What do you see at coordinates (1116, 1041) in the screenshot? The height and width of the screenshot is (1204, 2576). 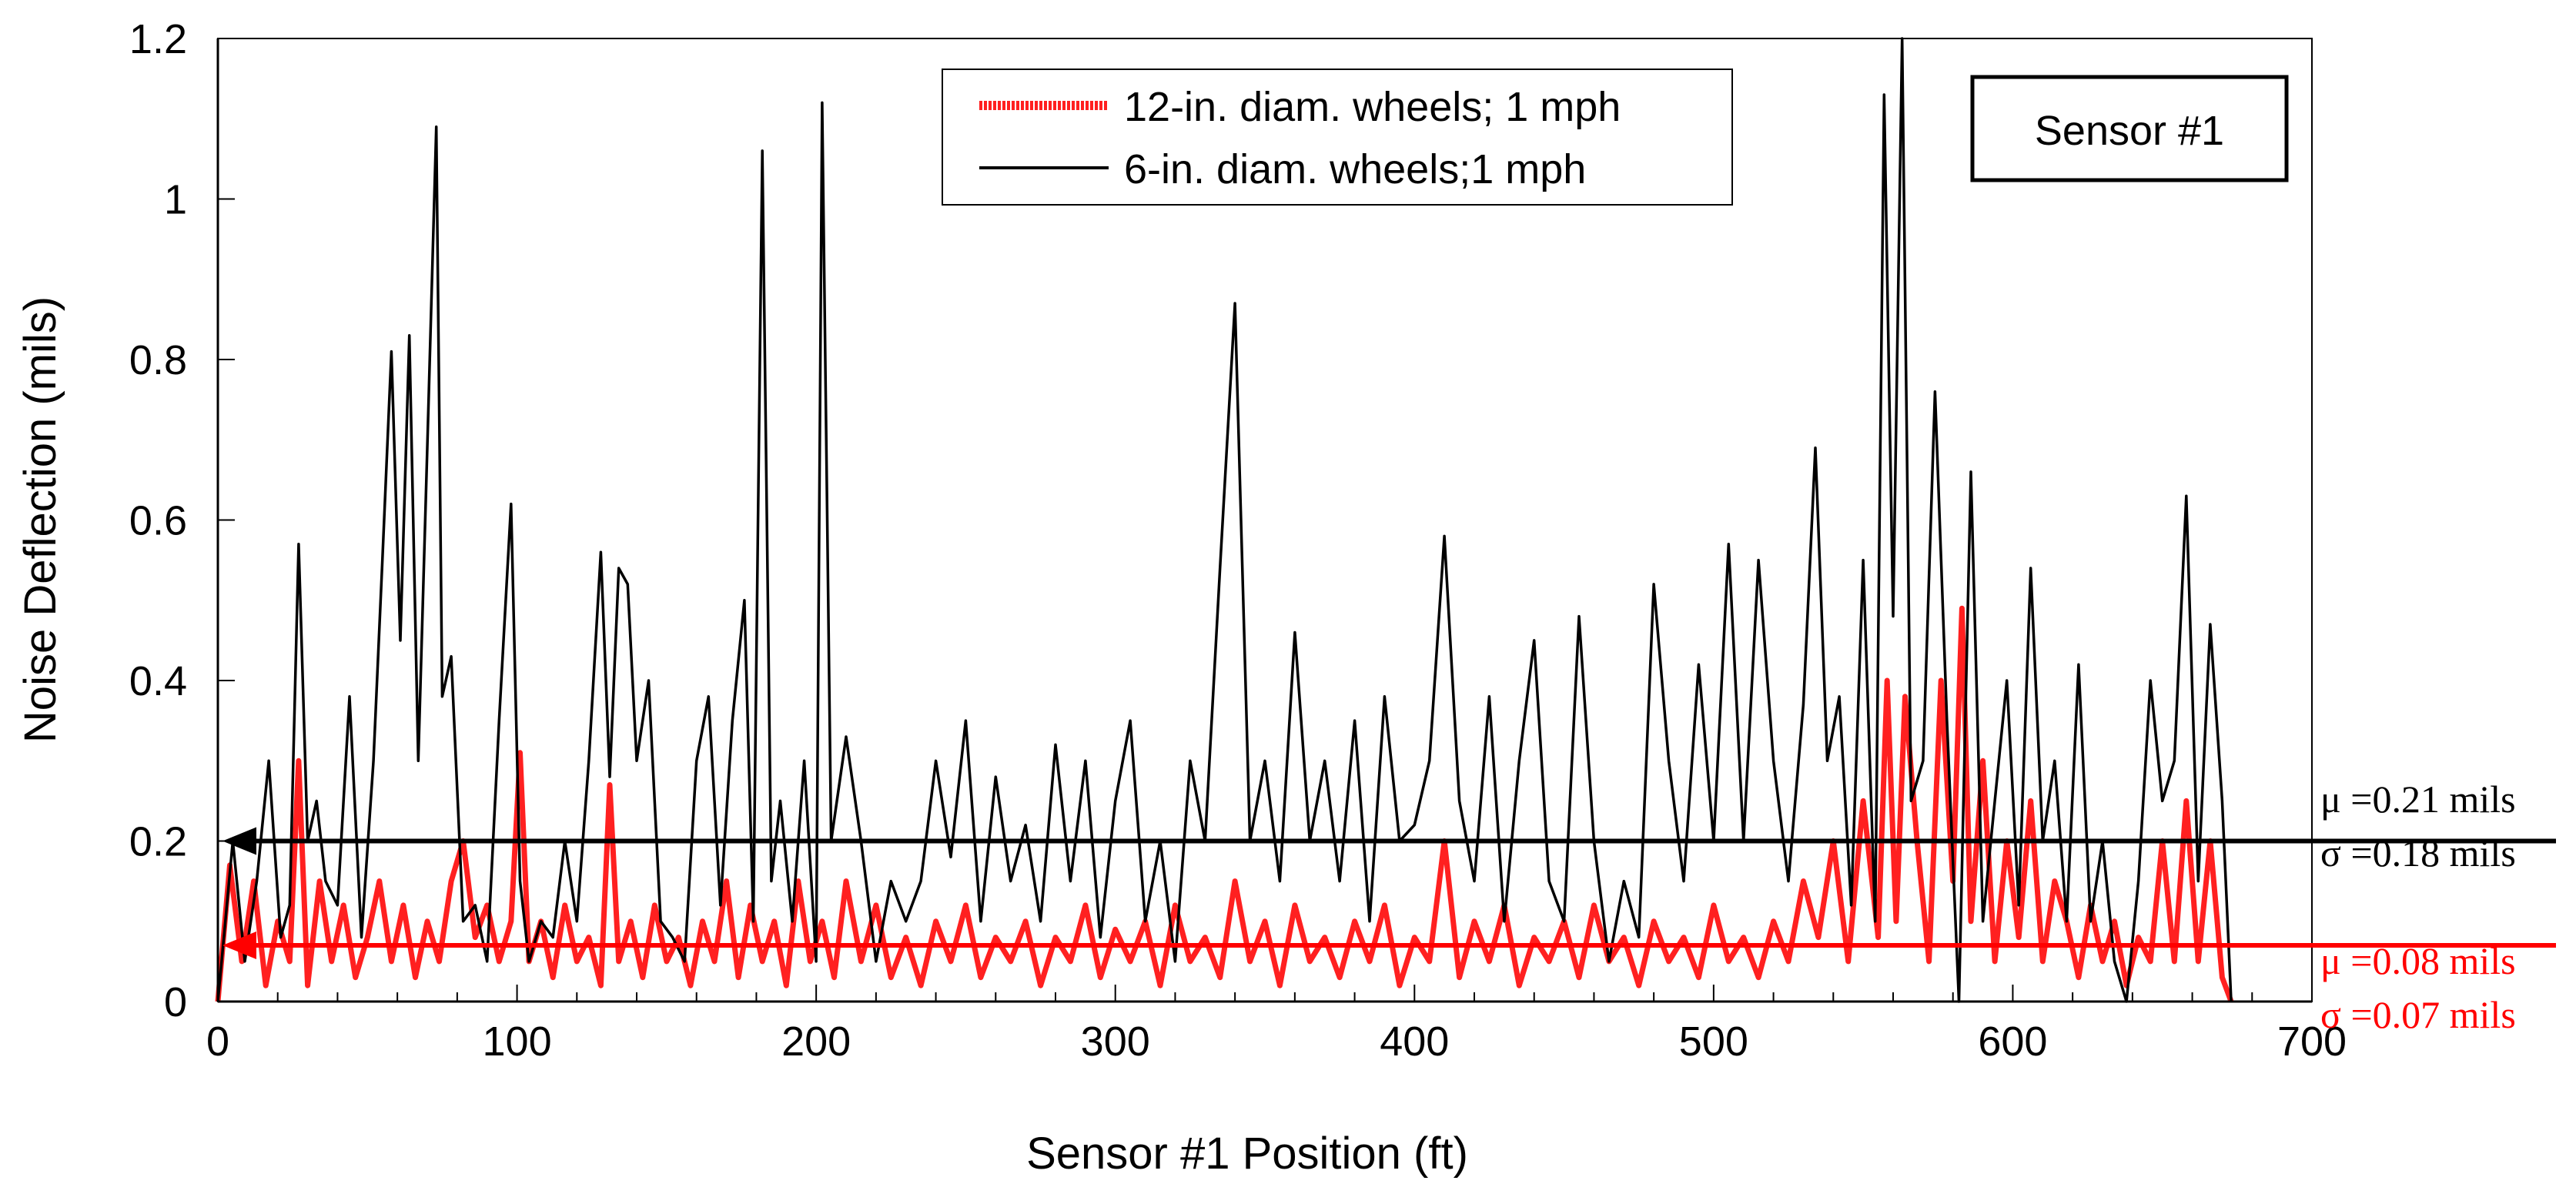 I see `x-tick-label: 300` at bounding box center [1116, 1041].